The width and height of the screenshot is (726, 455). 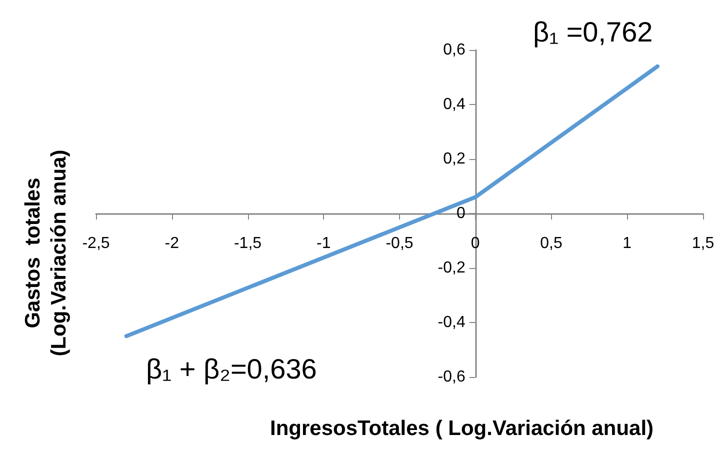 I want to click on x-tick-label: -2, so click(x=172, y=243).